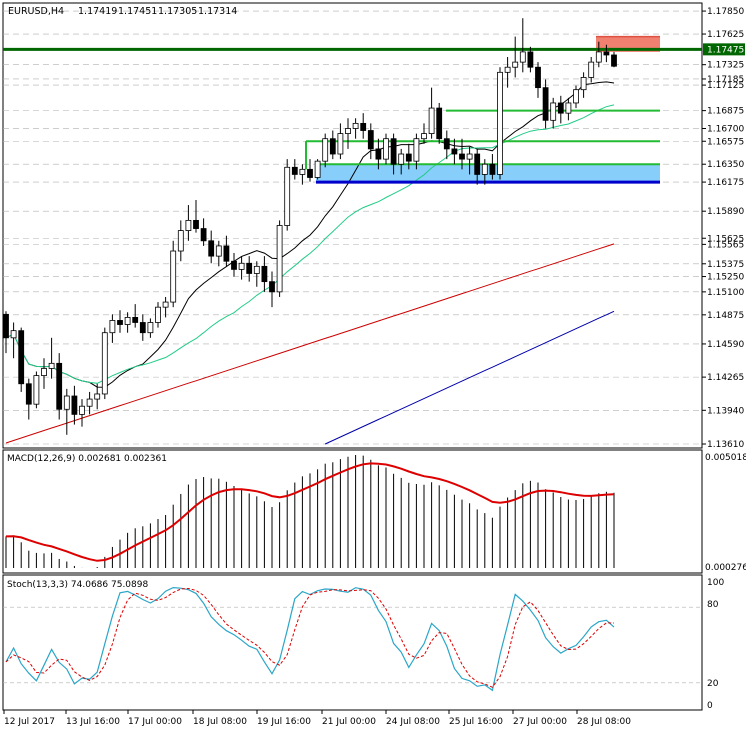  I want to click on support-zone, so click(488, 173).